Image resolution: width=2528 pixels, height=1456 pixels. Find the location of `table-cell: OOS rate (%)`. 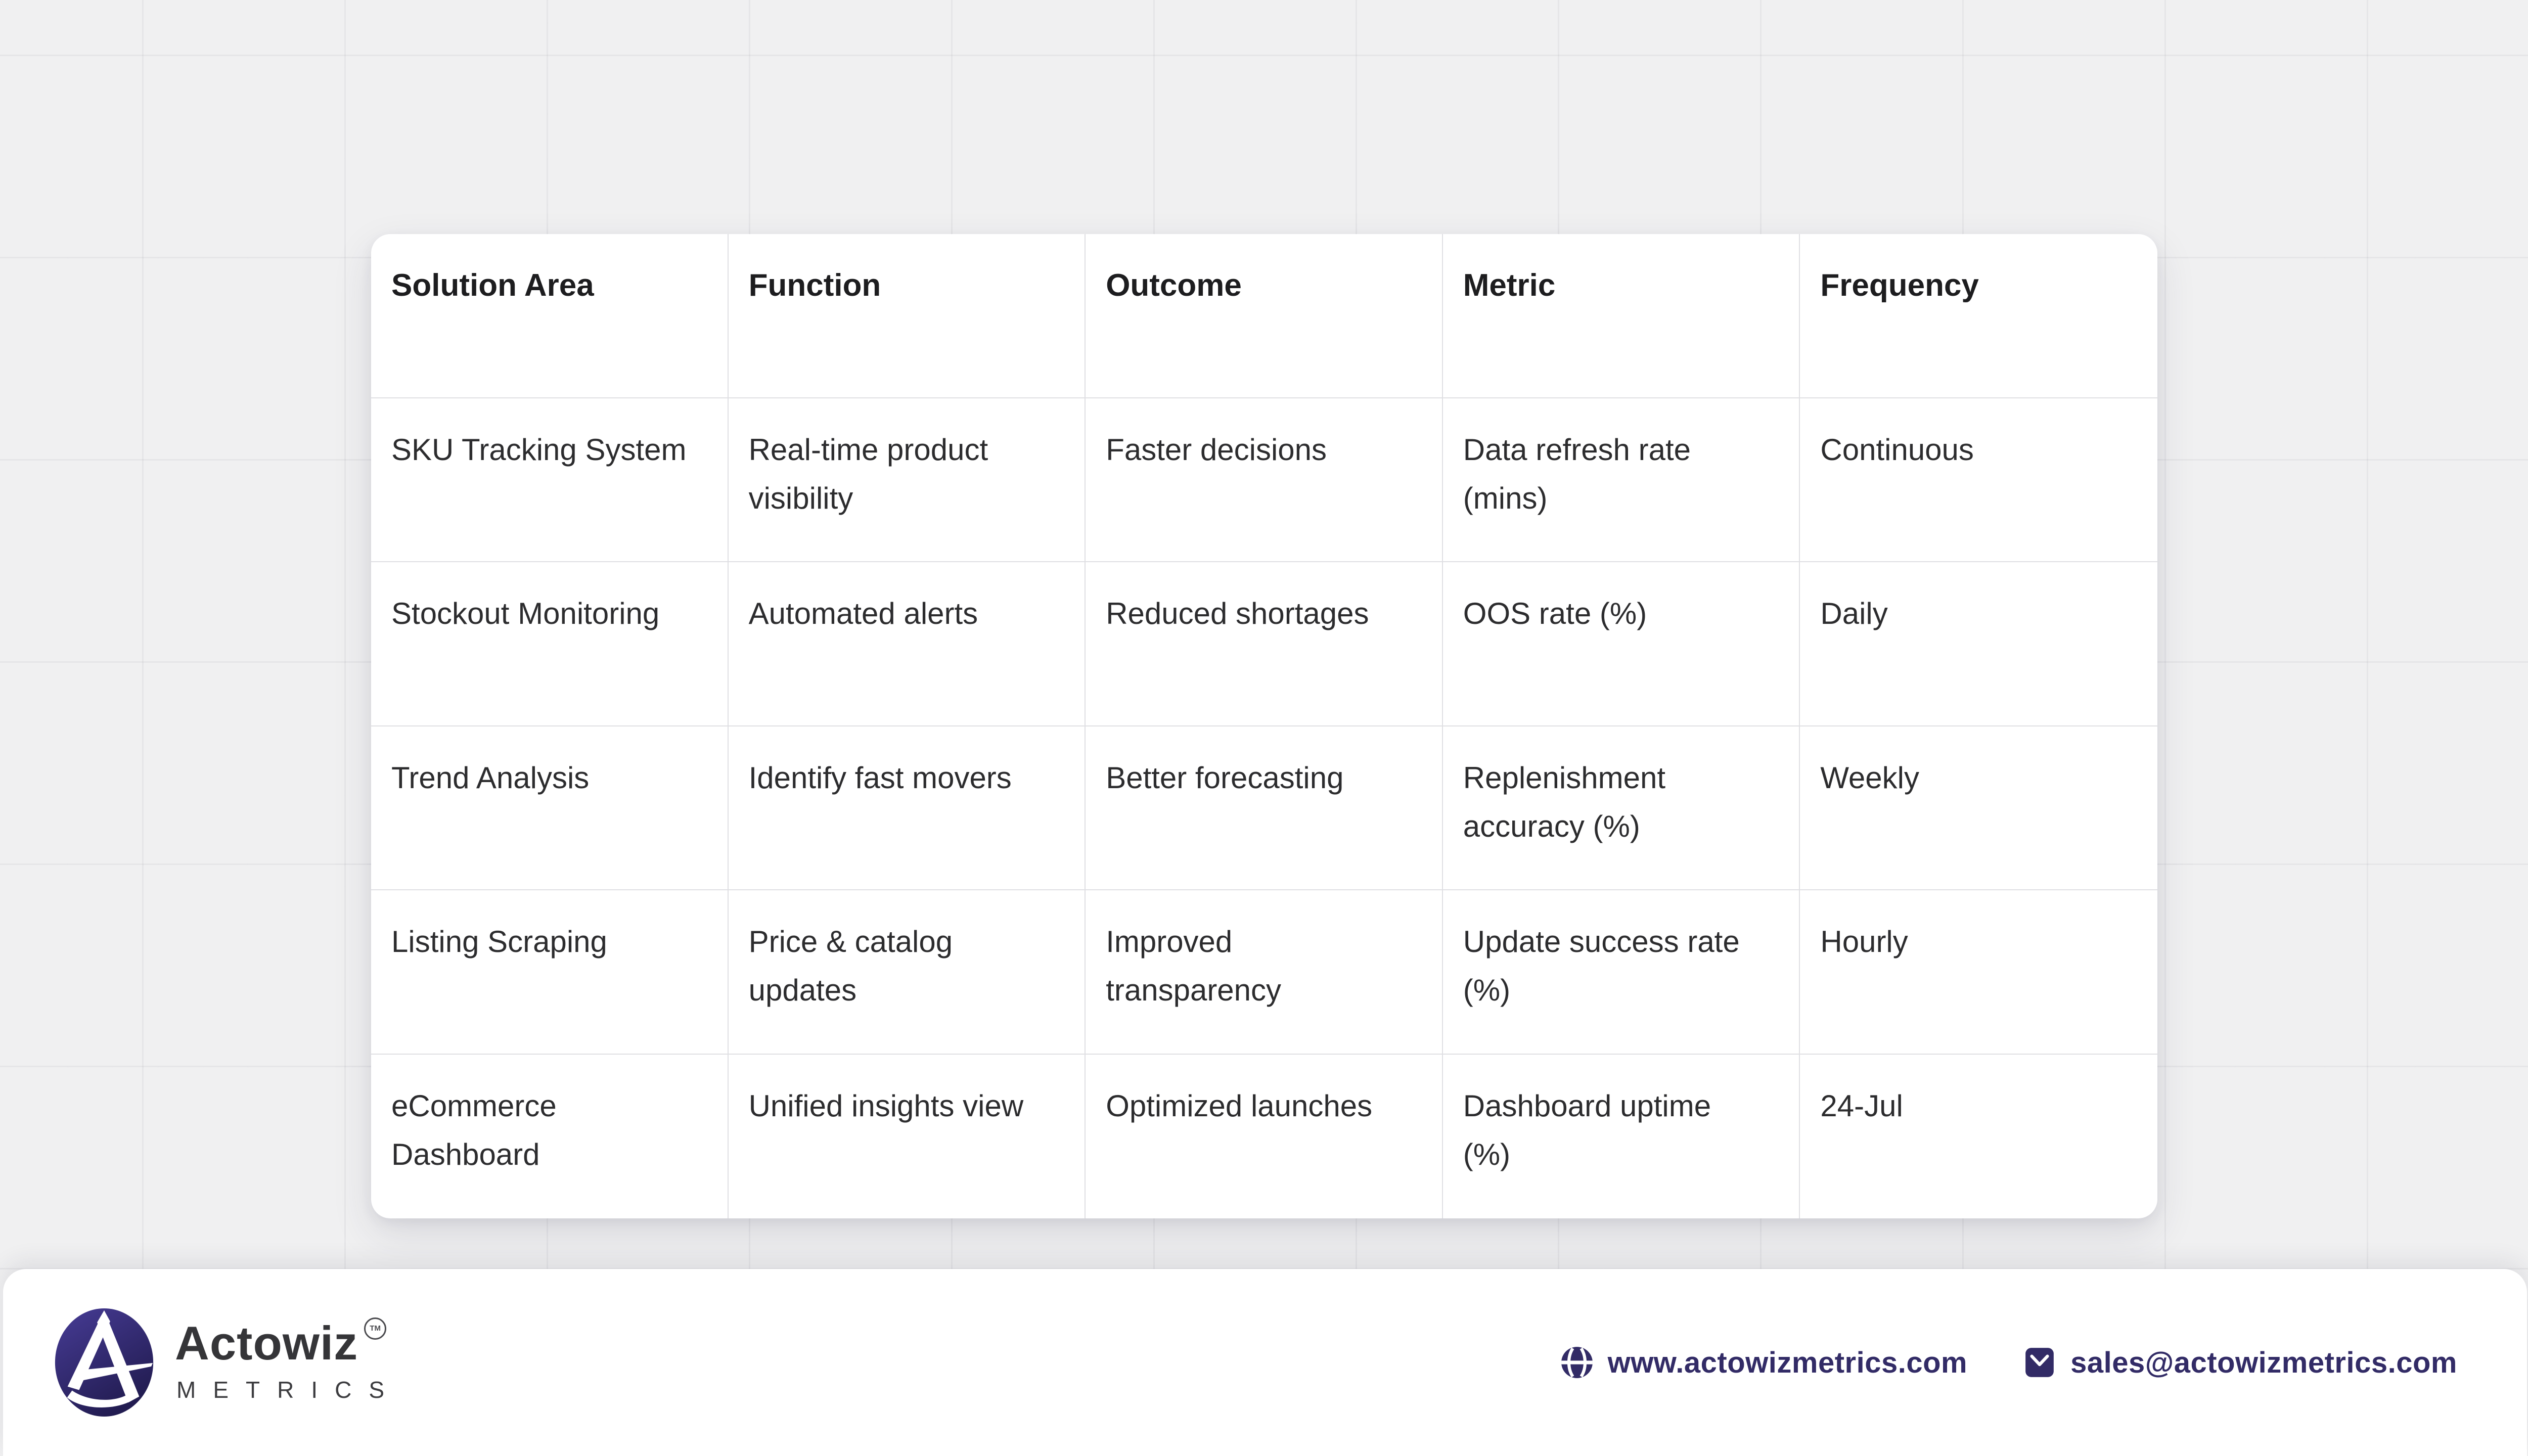

table-cell: OOS rate (%) is located at coordinates (1621, 644).